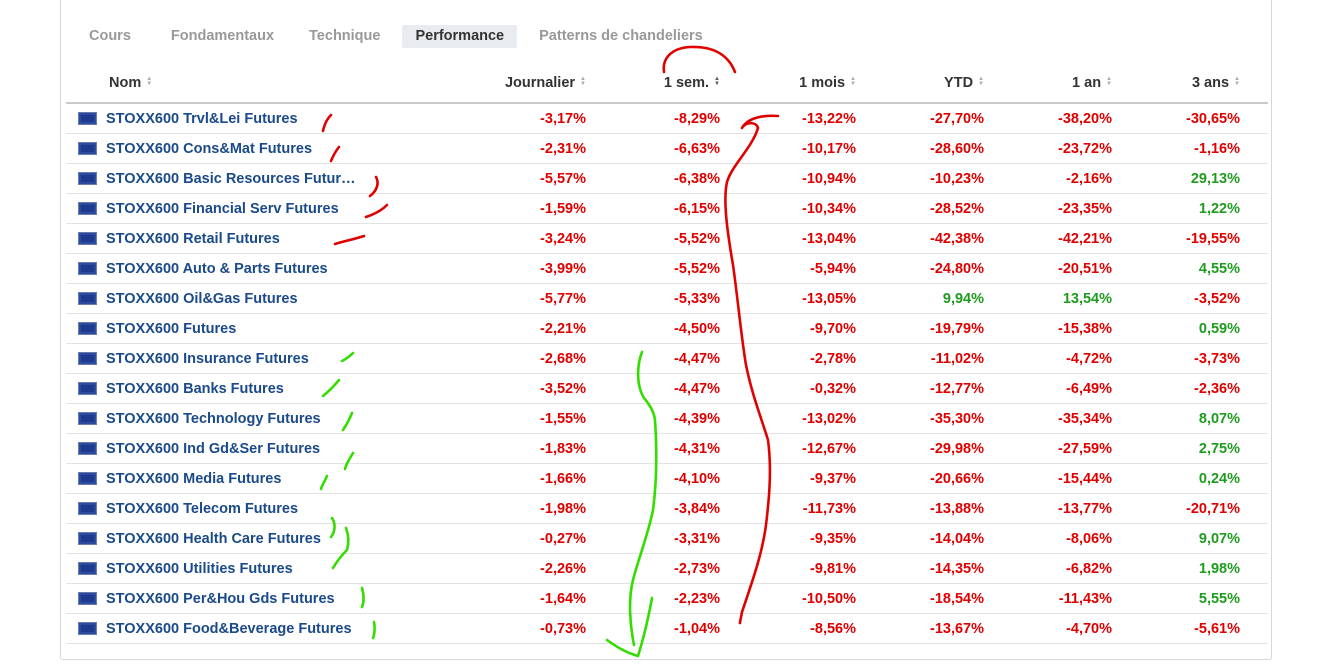 This screenshot has height=667, width=1330. I want to click on value-3-ans: 1,98%, so click(1176, 568).